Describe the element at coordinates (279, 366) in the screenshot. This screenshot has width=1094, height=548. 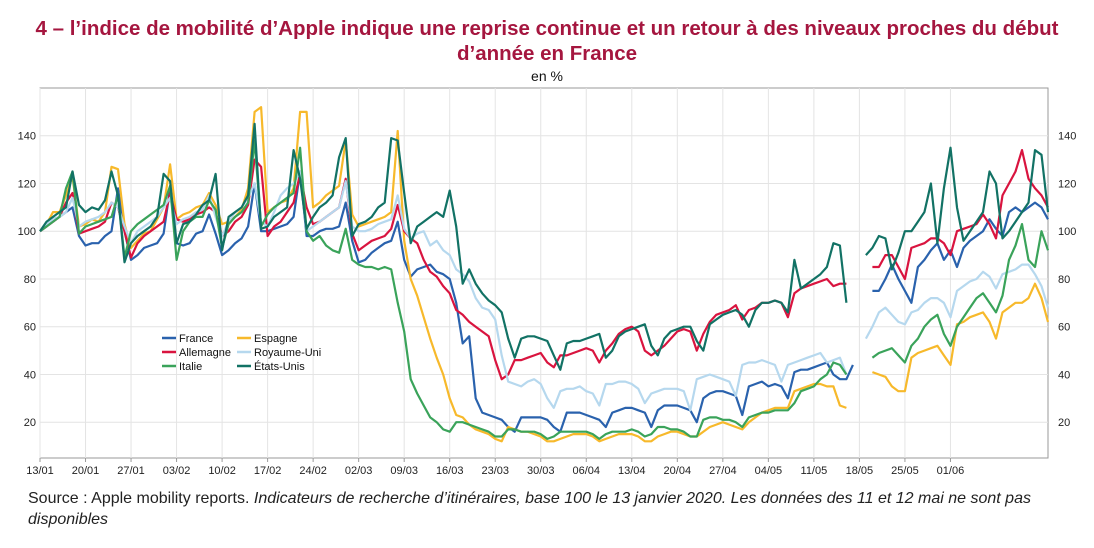
I see `legend-label: États-Unis` at that location.